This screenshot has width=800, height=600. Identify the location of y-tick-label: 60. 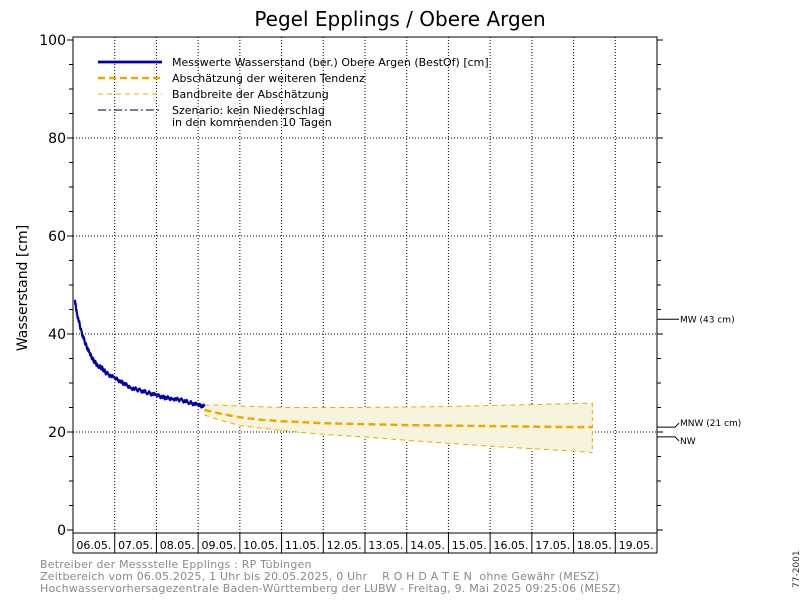
(57, 237).